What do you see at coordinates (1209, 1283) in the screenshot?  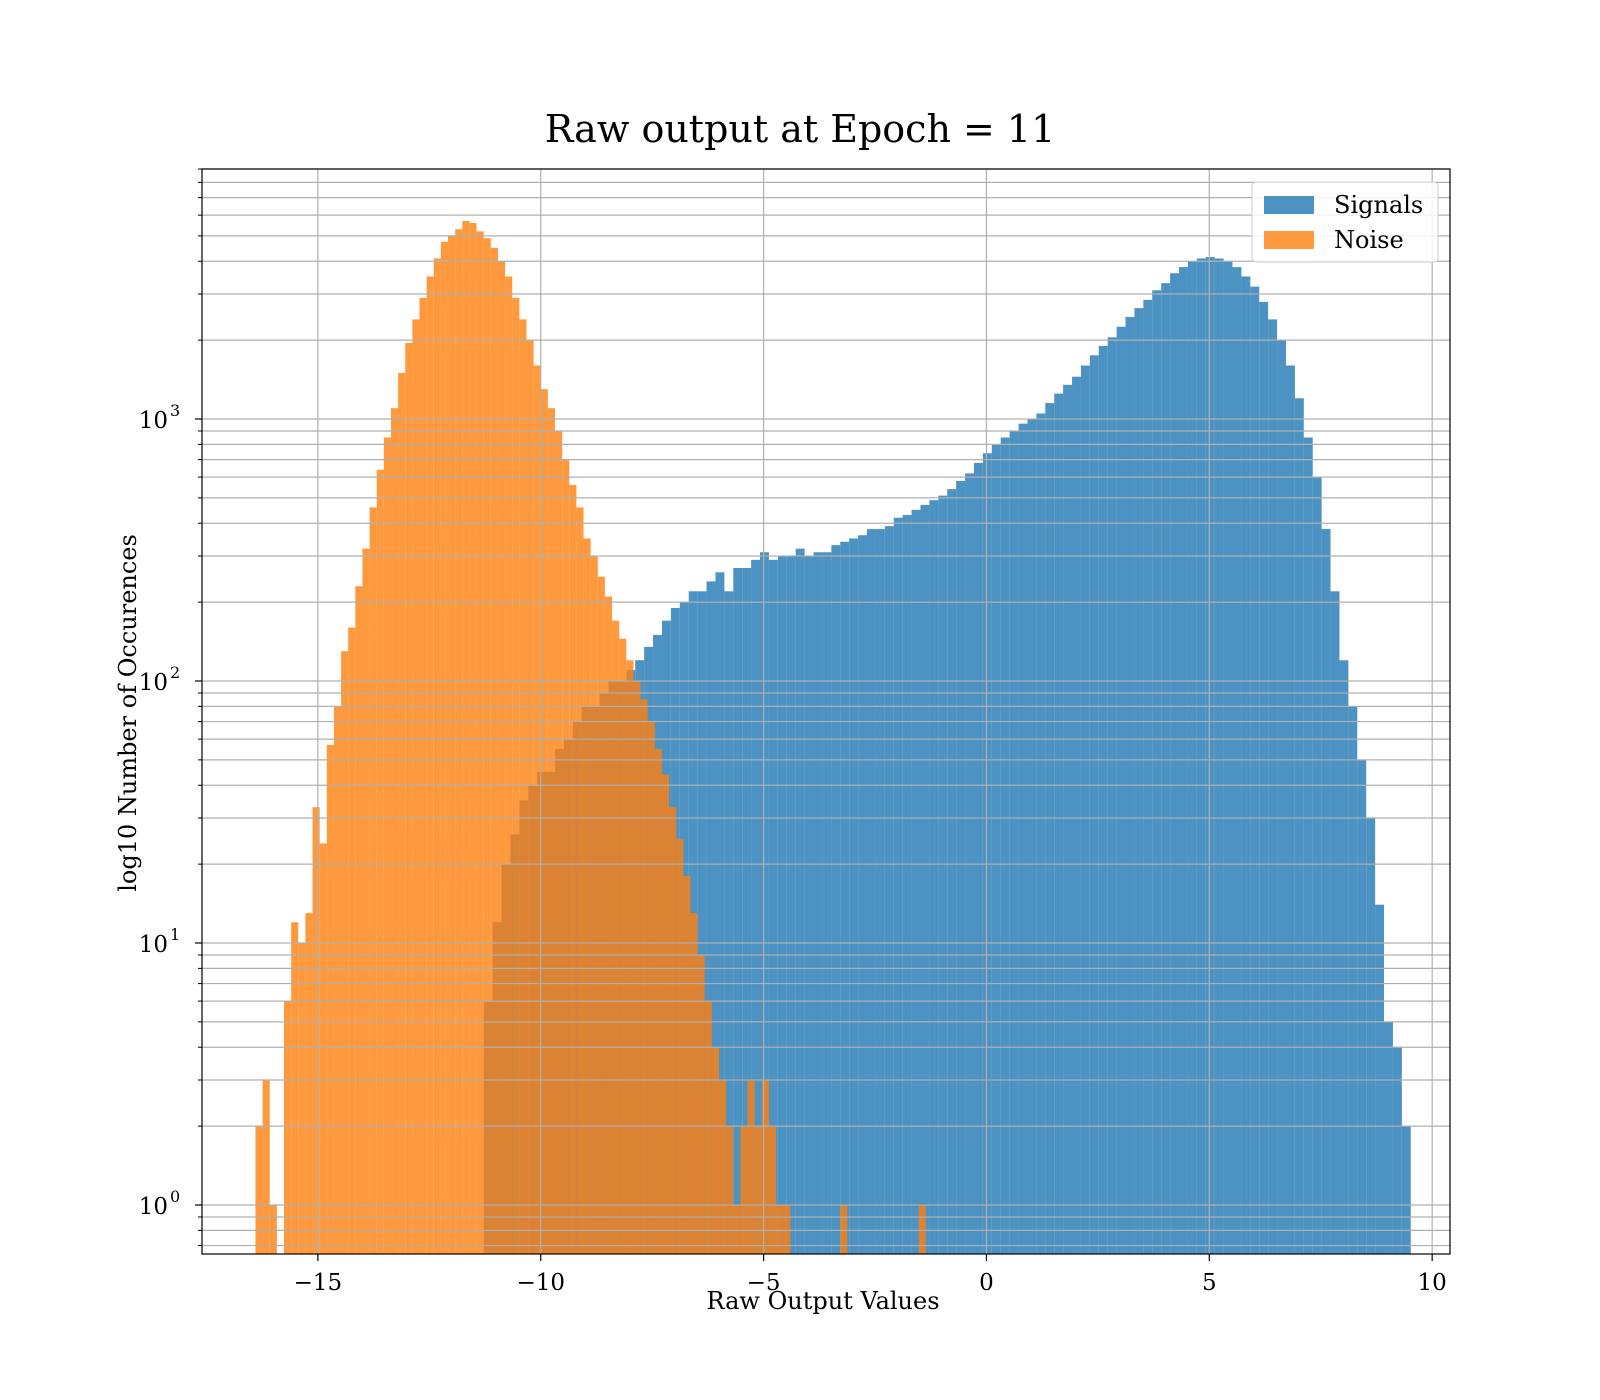 I see `x-tick-label: 5` at bounding box center [1209, 1283].